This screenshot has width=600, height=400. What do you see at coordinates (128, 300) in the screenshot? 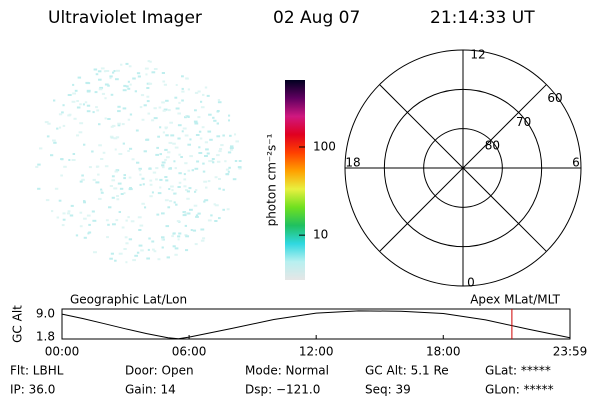
I see `plot-title-left: Geographic Lat/Lon` at bounding box center [128, 300].